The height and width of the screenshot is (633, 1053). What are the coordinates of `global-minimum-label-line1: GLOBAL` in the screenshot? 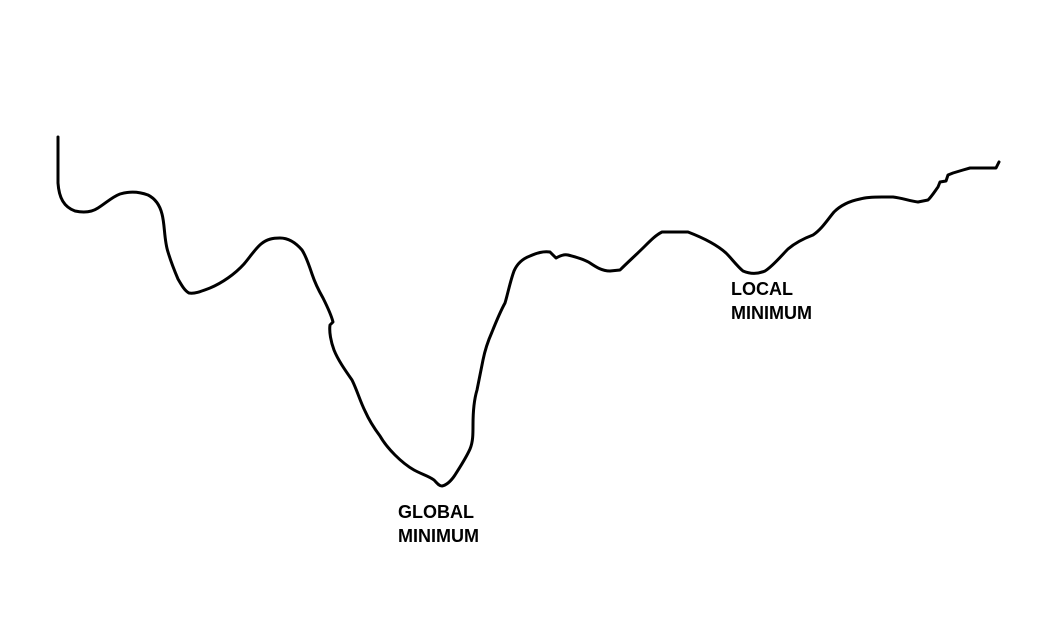 It's located at (436, 512).